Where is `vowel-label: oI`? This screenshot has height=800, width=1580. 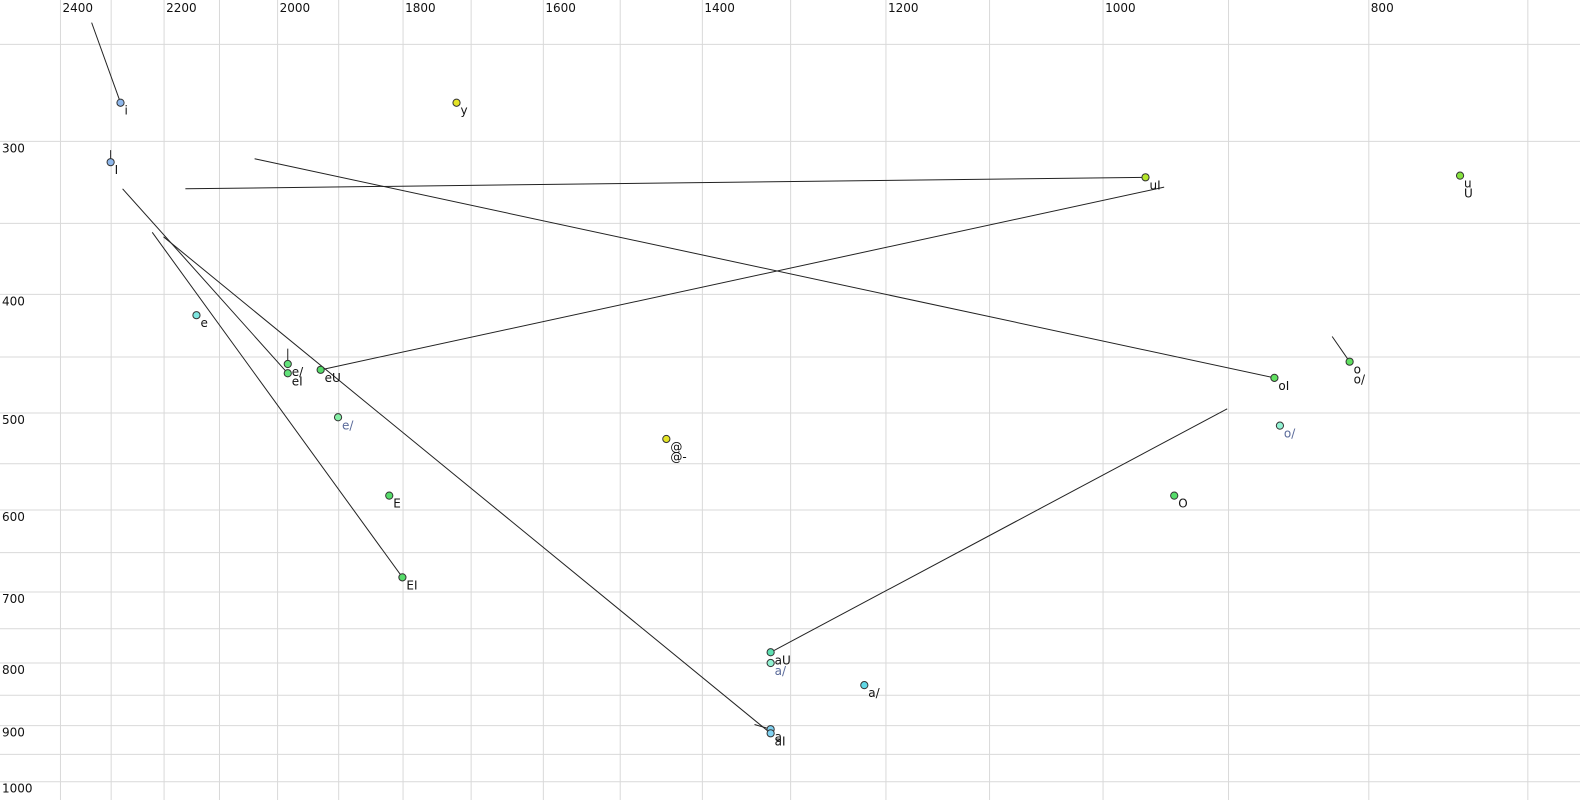
vowel-label: oI is located at coordinates (1283, 386).